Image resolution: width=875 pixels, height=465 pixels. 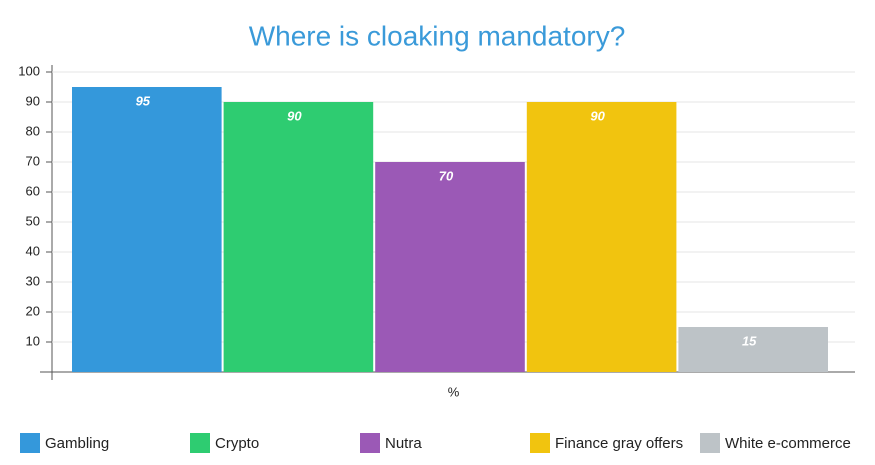 I want to click on y-tick-label: 100, so click(x=29, y=70).